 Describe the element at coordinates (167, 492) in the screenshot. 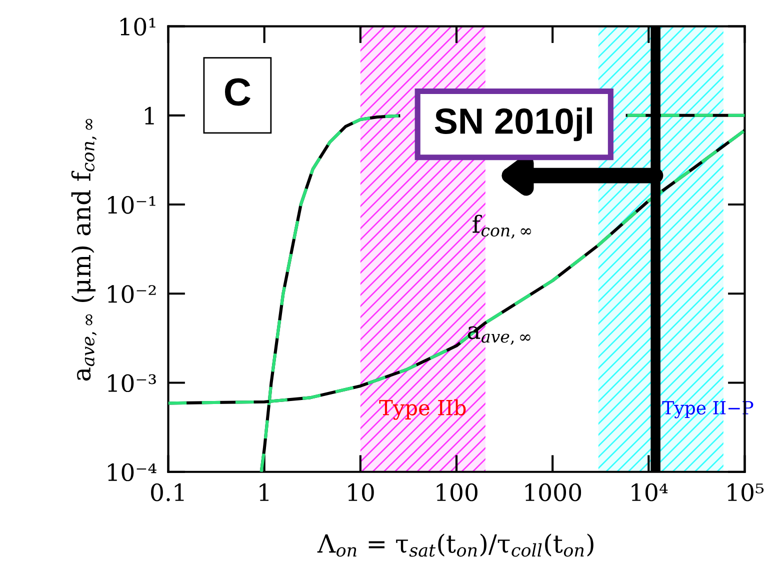

I see `x-tick-label: 0.1` at that location.